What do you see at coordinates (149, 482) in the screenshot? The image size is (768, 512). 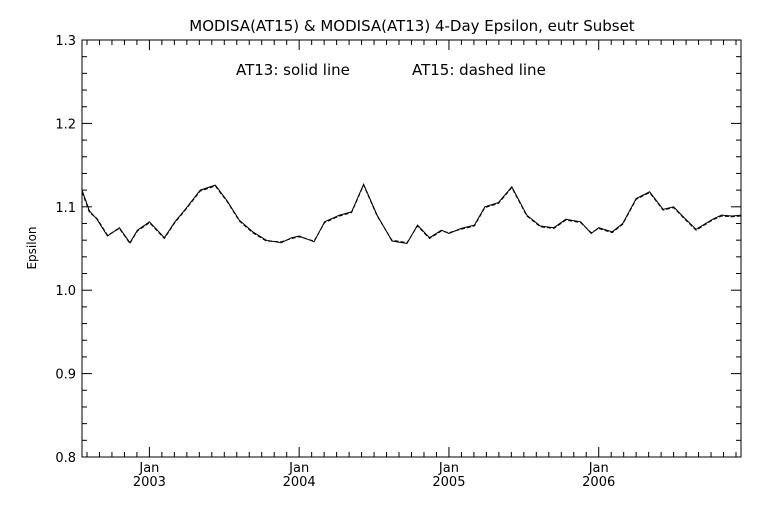 I see `x-tick-year-label: 2003` at bounding box center [149, 482].